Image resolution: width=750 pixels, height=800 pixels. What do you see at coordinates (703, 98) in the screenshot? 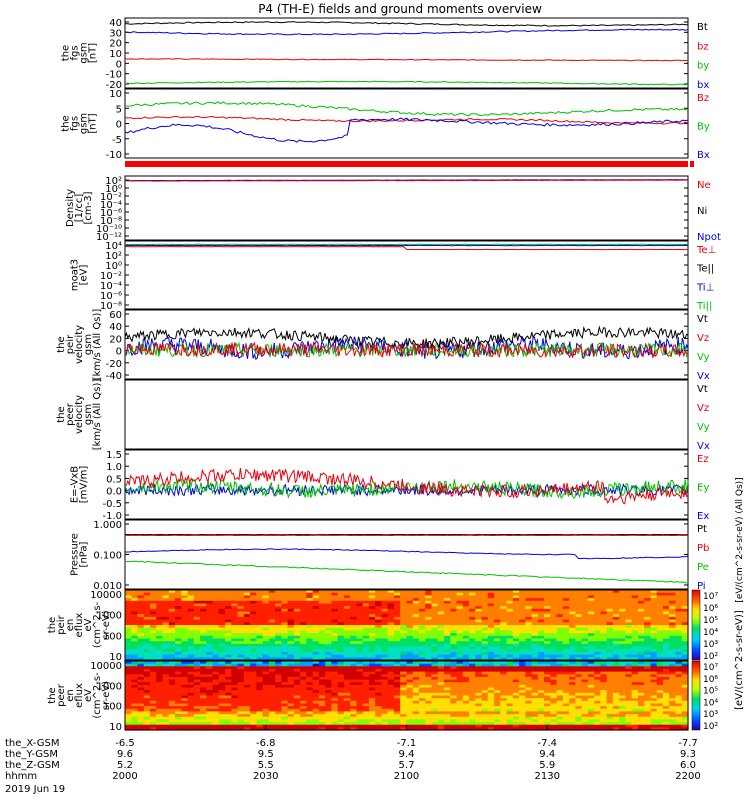
I see `legend-Bz: Bz` at bounding box center [703, 98].